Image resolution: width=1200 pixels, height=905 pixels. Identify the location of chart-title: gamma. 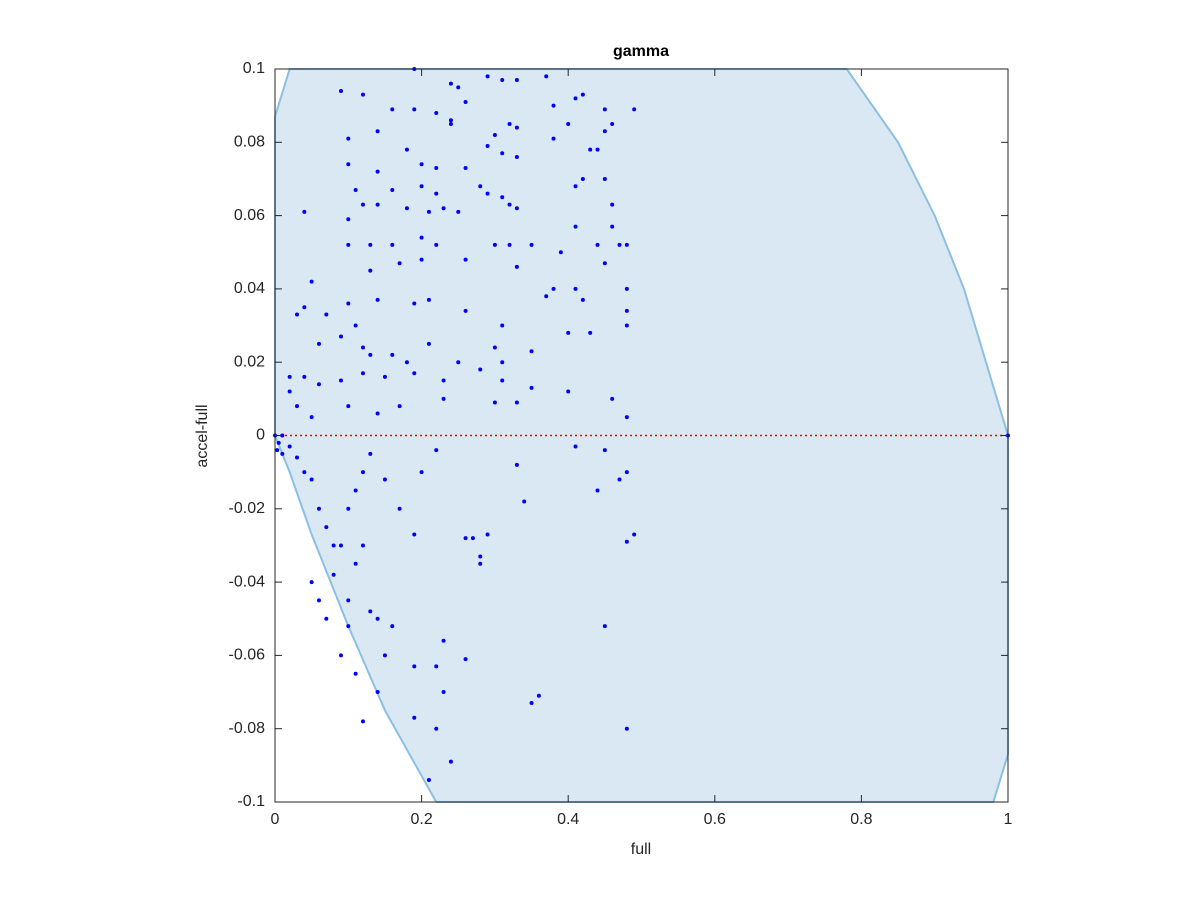
(641, 51).